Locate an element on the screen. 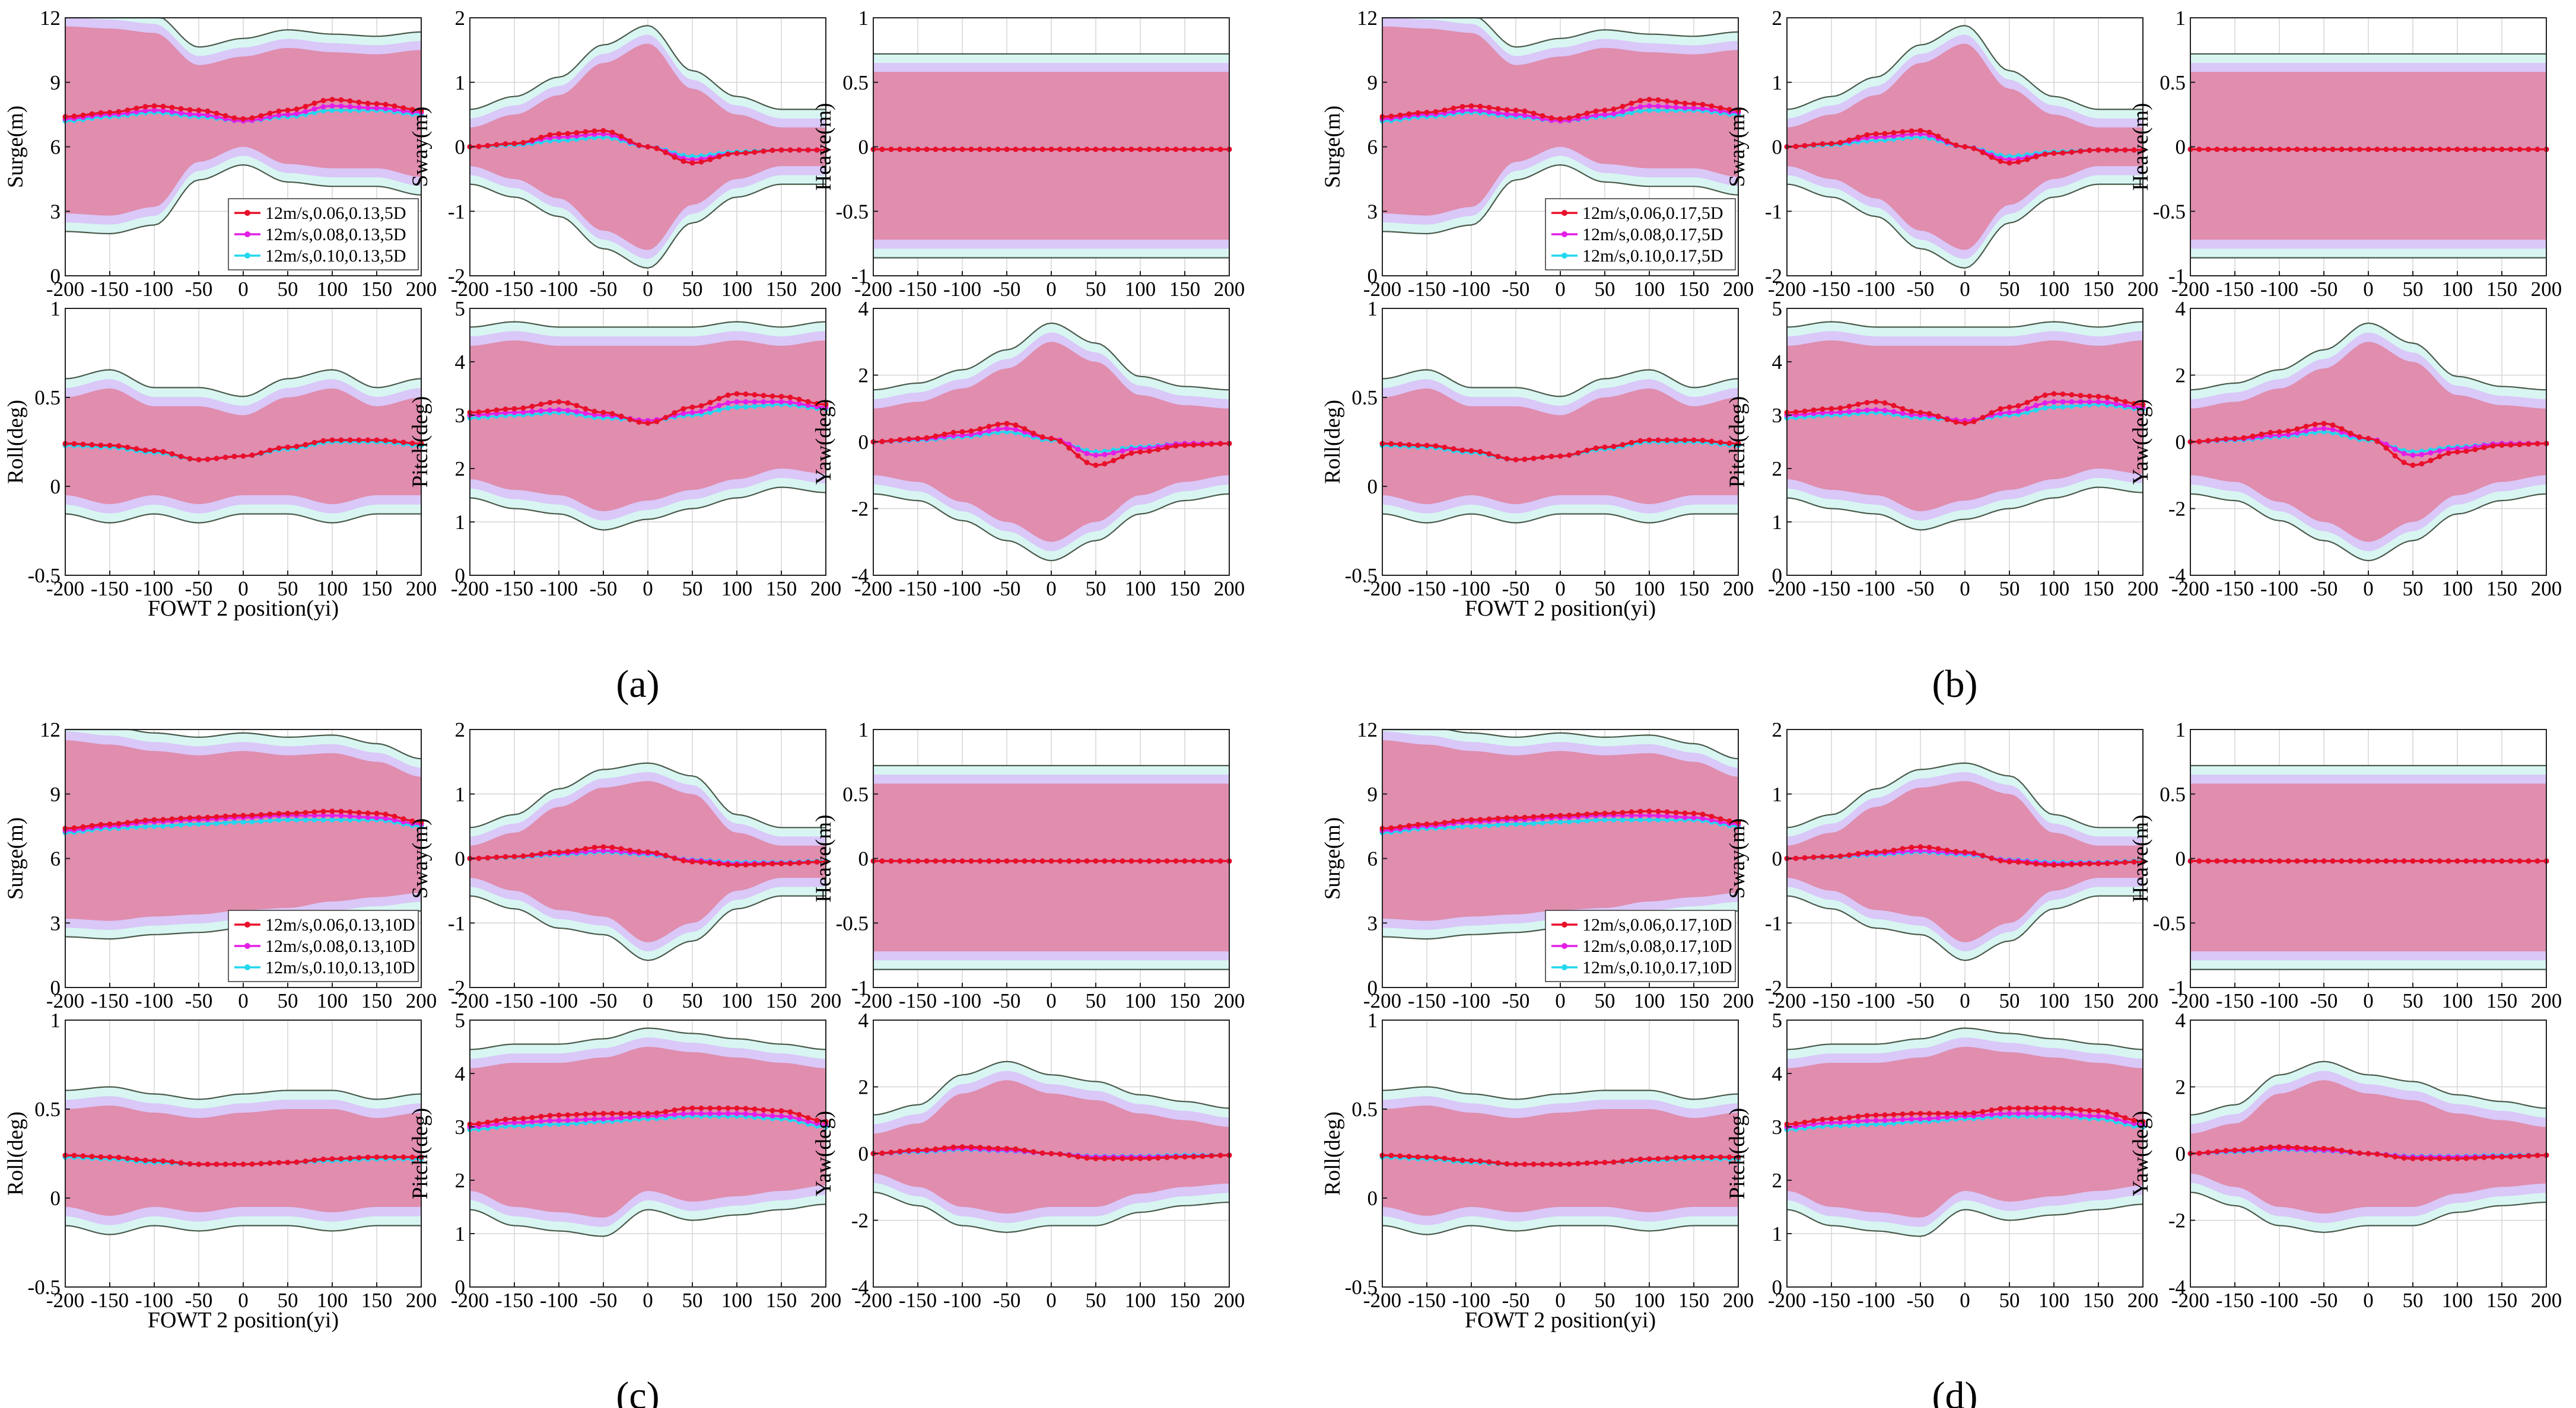 The height and width of the screenshot is (1408, 2576). panel-label: (c) is located at coordinates (637, 1391).